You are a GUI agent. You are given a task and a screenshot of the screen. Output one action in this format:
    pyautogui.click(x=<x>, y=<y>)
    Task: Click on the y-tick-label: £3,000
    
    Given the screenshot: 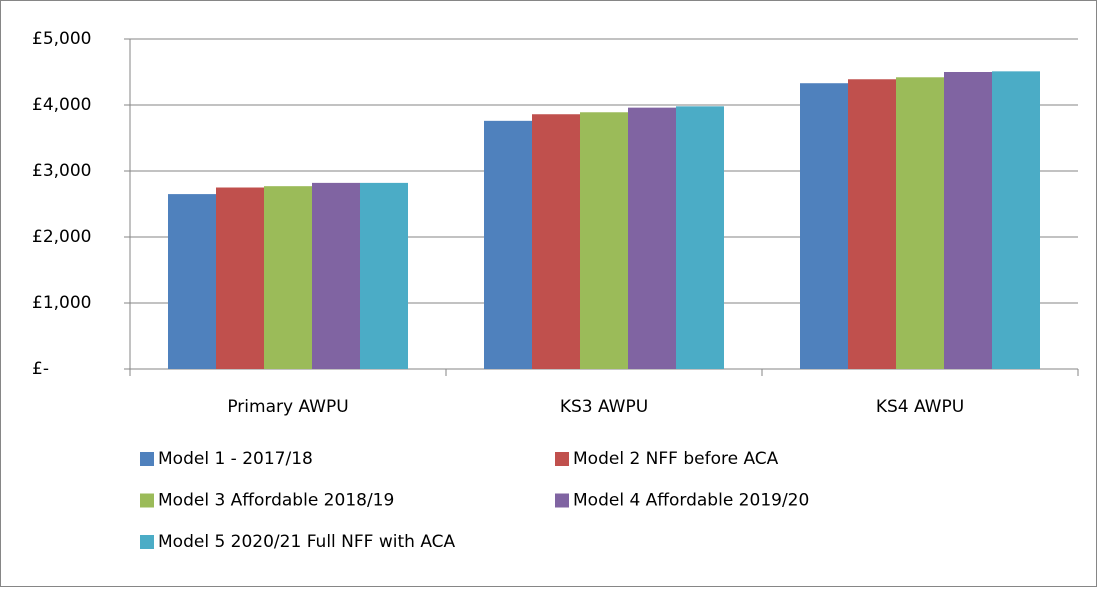 What is the action you would take?
    pyautogui.click(x=61, y=171)
    